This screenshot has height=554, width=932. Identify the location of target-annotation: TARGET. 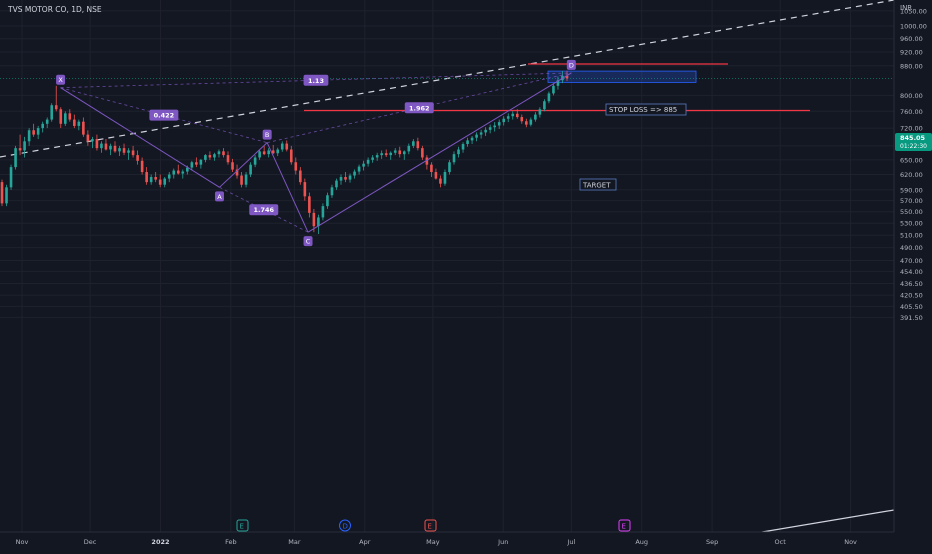
(598, 184).